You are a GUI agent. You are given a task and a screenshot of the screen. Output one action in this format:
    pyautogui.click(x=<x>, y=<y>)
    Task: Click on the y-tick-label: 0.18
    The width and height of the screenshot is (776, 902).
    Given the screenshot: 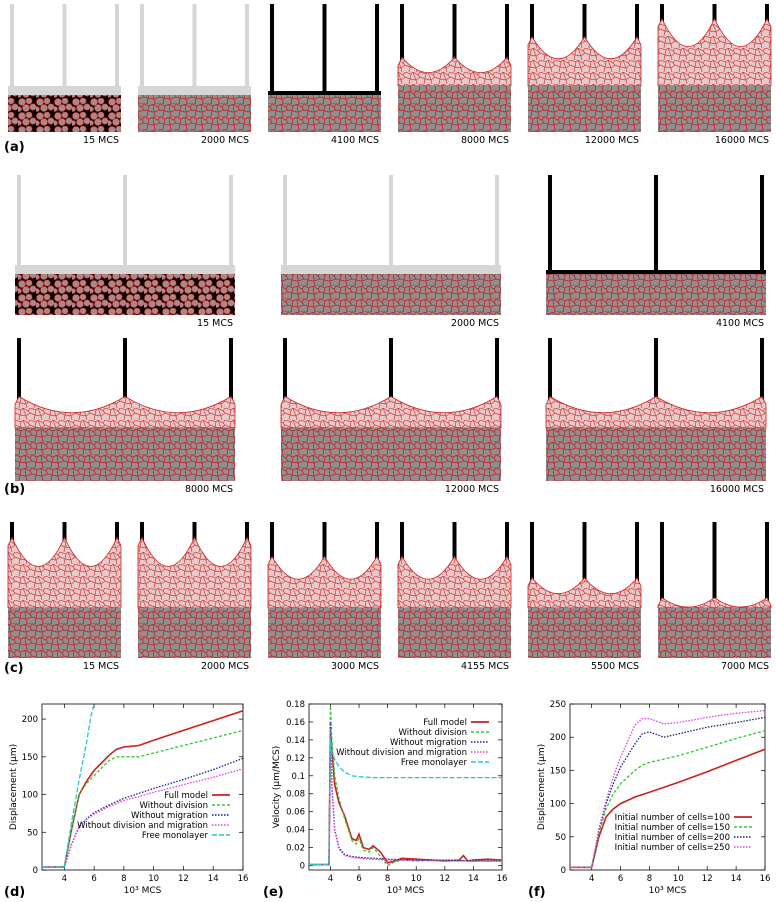 What is the action you would take?
    pyautogui.click(x=295, y=705)
    